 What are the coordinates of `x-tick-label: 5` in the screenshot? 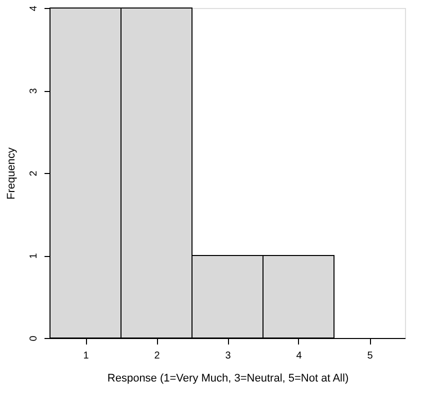 It's located at (370, 356).